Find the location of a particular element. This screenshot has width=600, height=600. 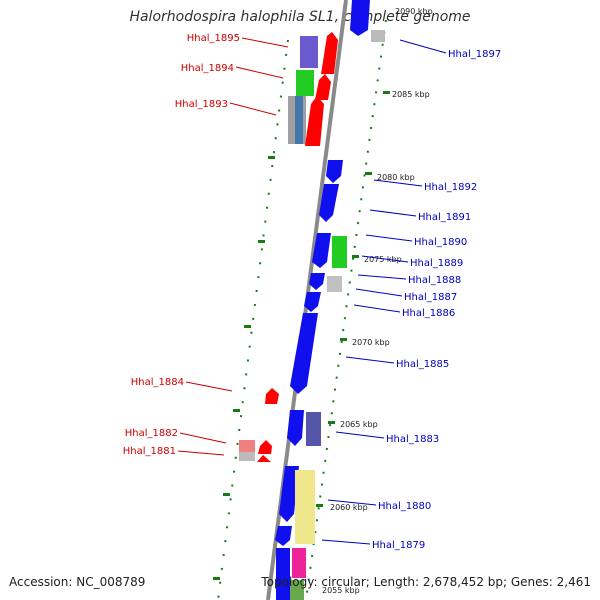

gene-label-right: Hhal_1887 is located at coordinates (430, 297).